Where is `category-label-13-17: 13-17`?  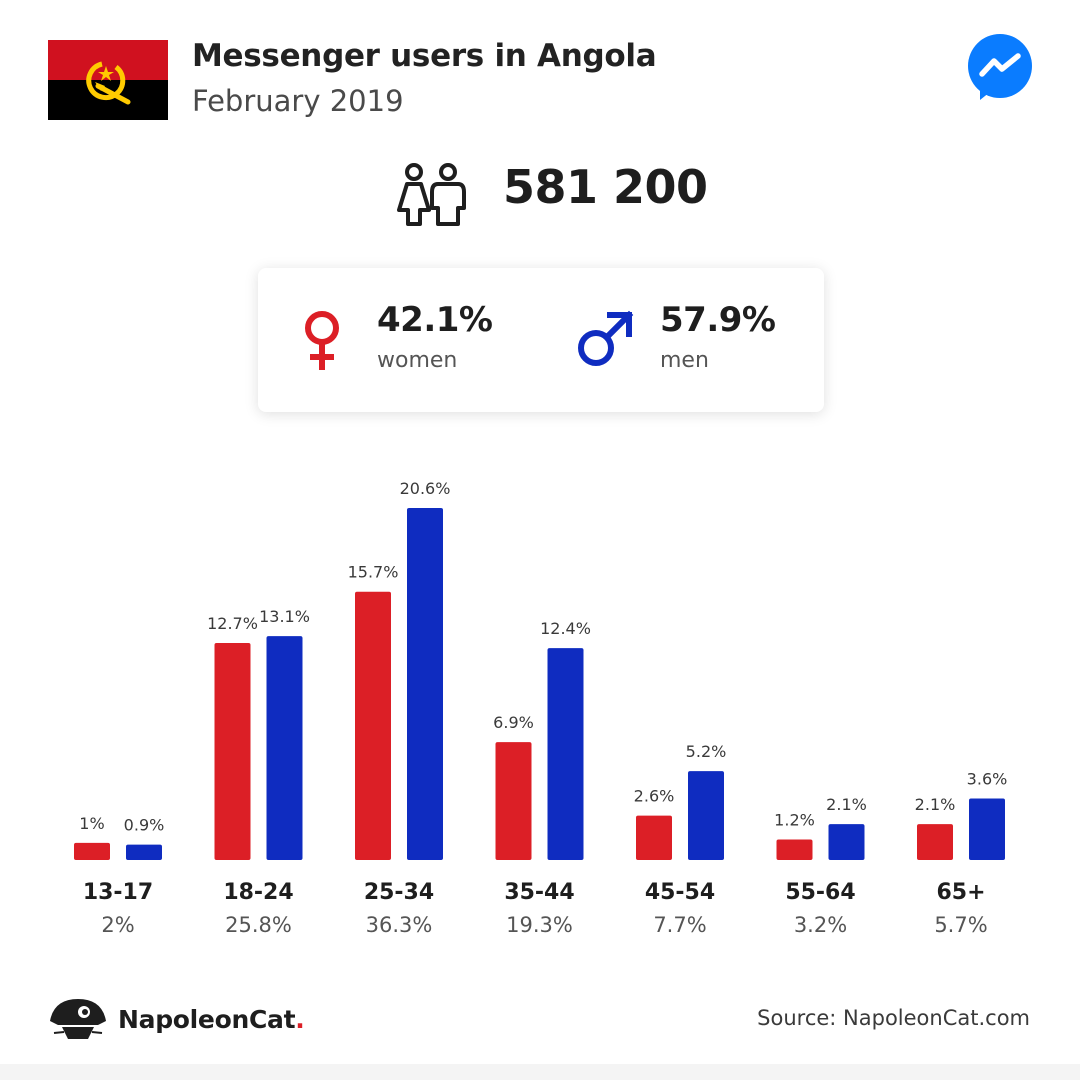
category-label-13-17: 13-17 is located at coordinates (118, 892).